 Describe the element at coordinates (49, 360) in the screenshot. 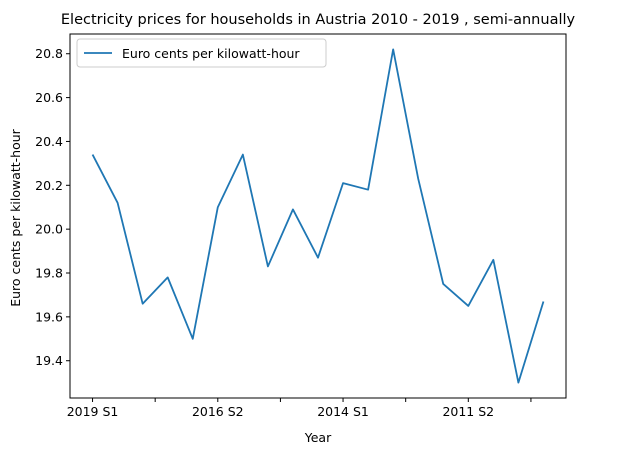

I see `y-tick-label: 19.4` at that location.